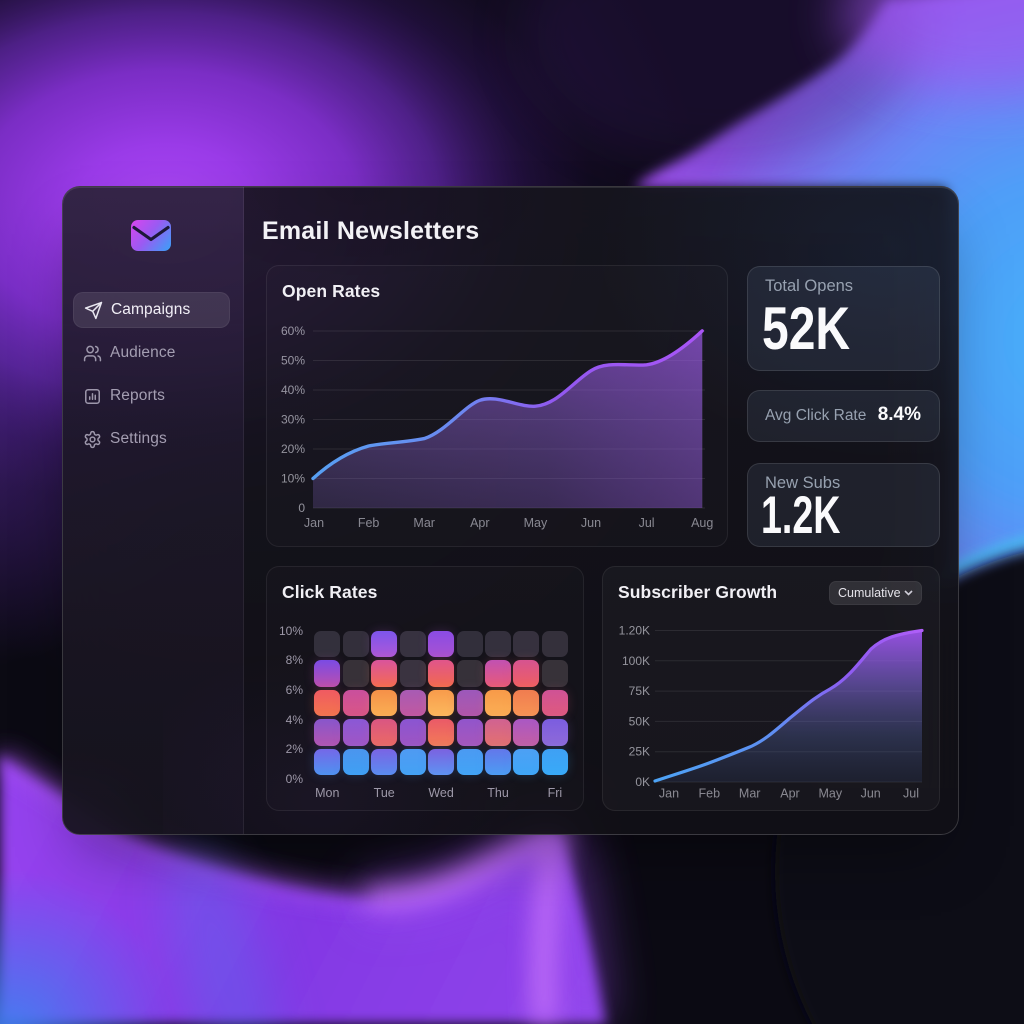 The width and height of the screenshot is (1024, 1024). Describe the element at coordinates (293, 420) in the screenshot. I see `svg-text: 30%` at that location.